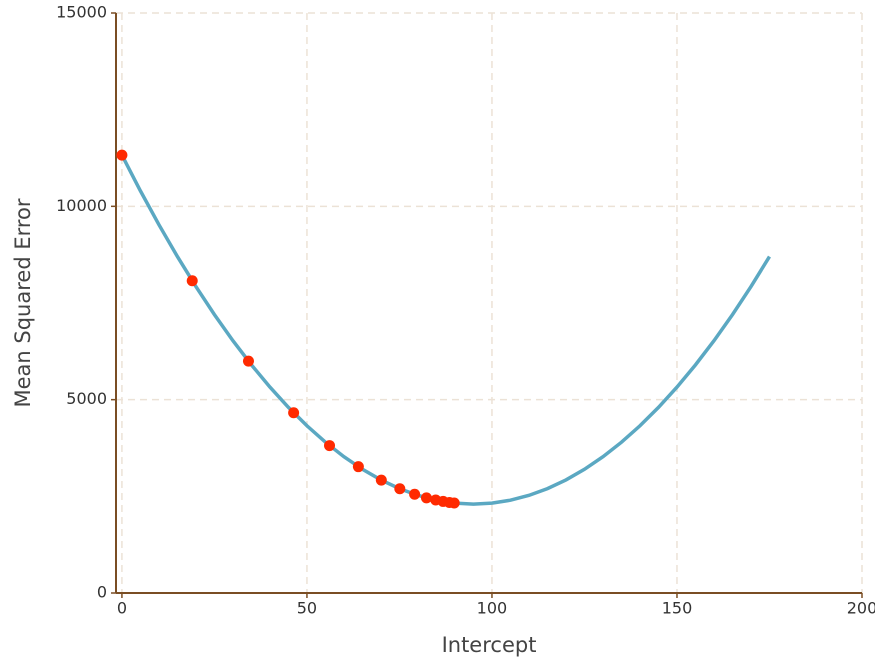  I want to click on y-tick-label: 0, so click(102, 592).